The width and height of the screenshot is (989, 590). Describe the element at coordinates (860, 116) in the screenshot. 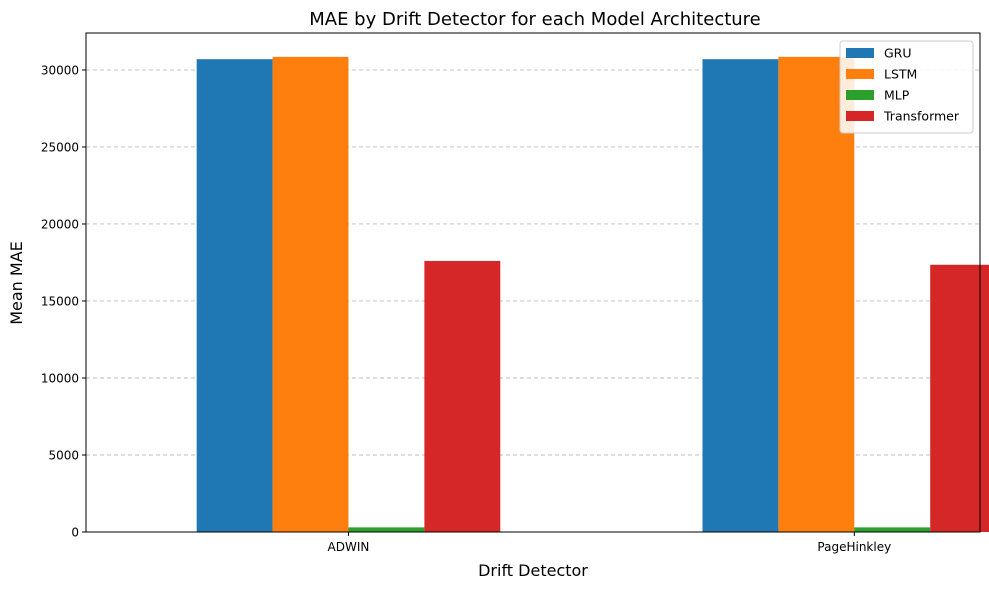

I see `legend-swatch-transformer` at that location.